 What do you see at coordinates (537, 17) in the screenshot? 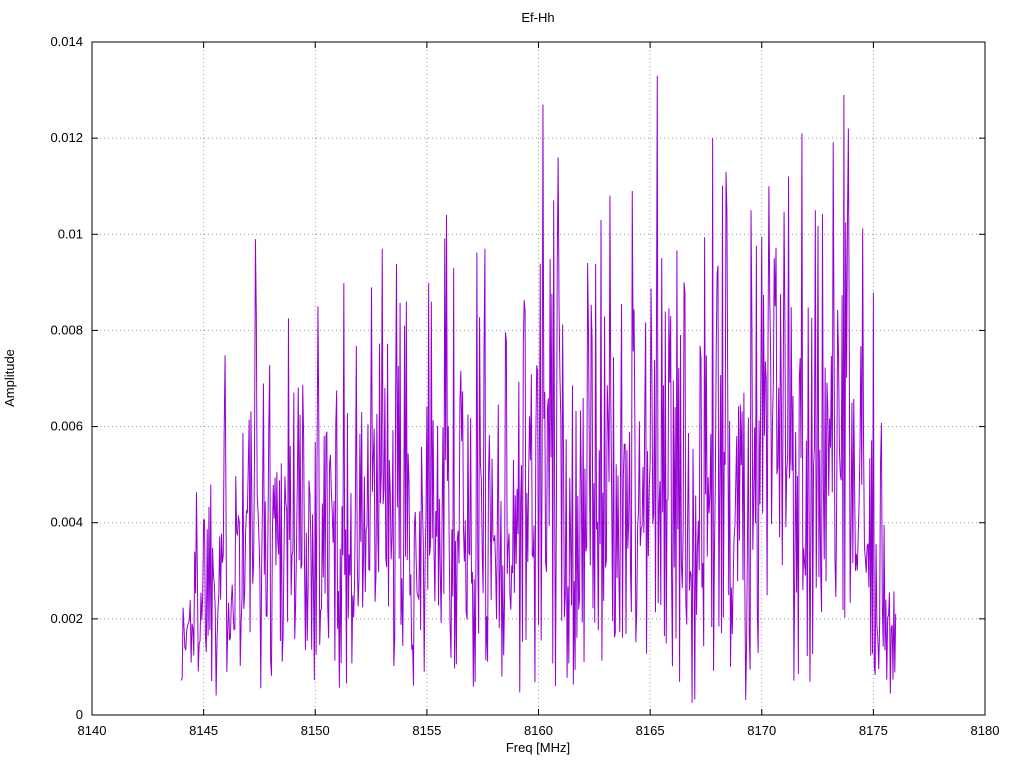
I see `chart-title: Ef-Hh` at bounding box center [537, 17].